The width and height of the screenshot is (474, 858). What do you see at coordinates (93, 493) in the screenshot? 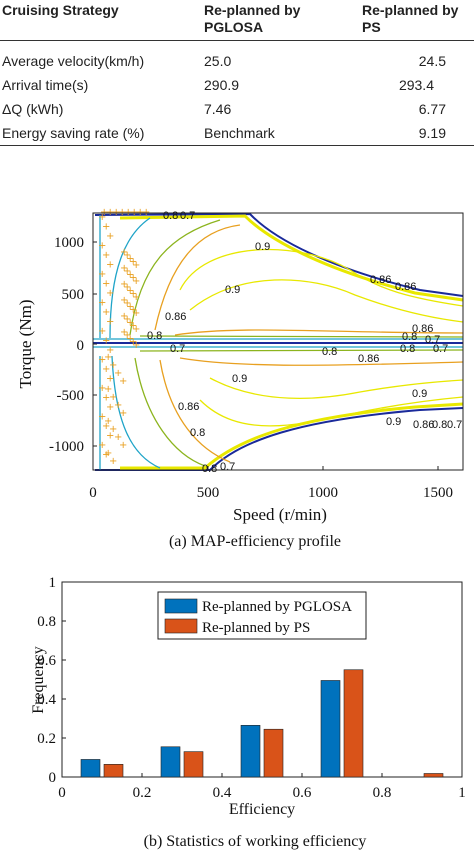
I see `x-tick-label: 0` at bounding box center [93, 493].